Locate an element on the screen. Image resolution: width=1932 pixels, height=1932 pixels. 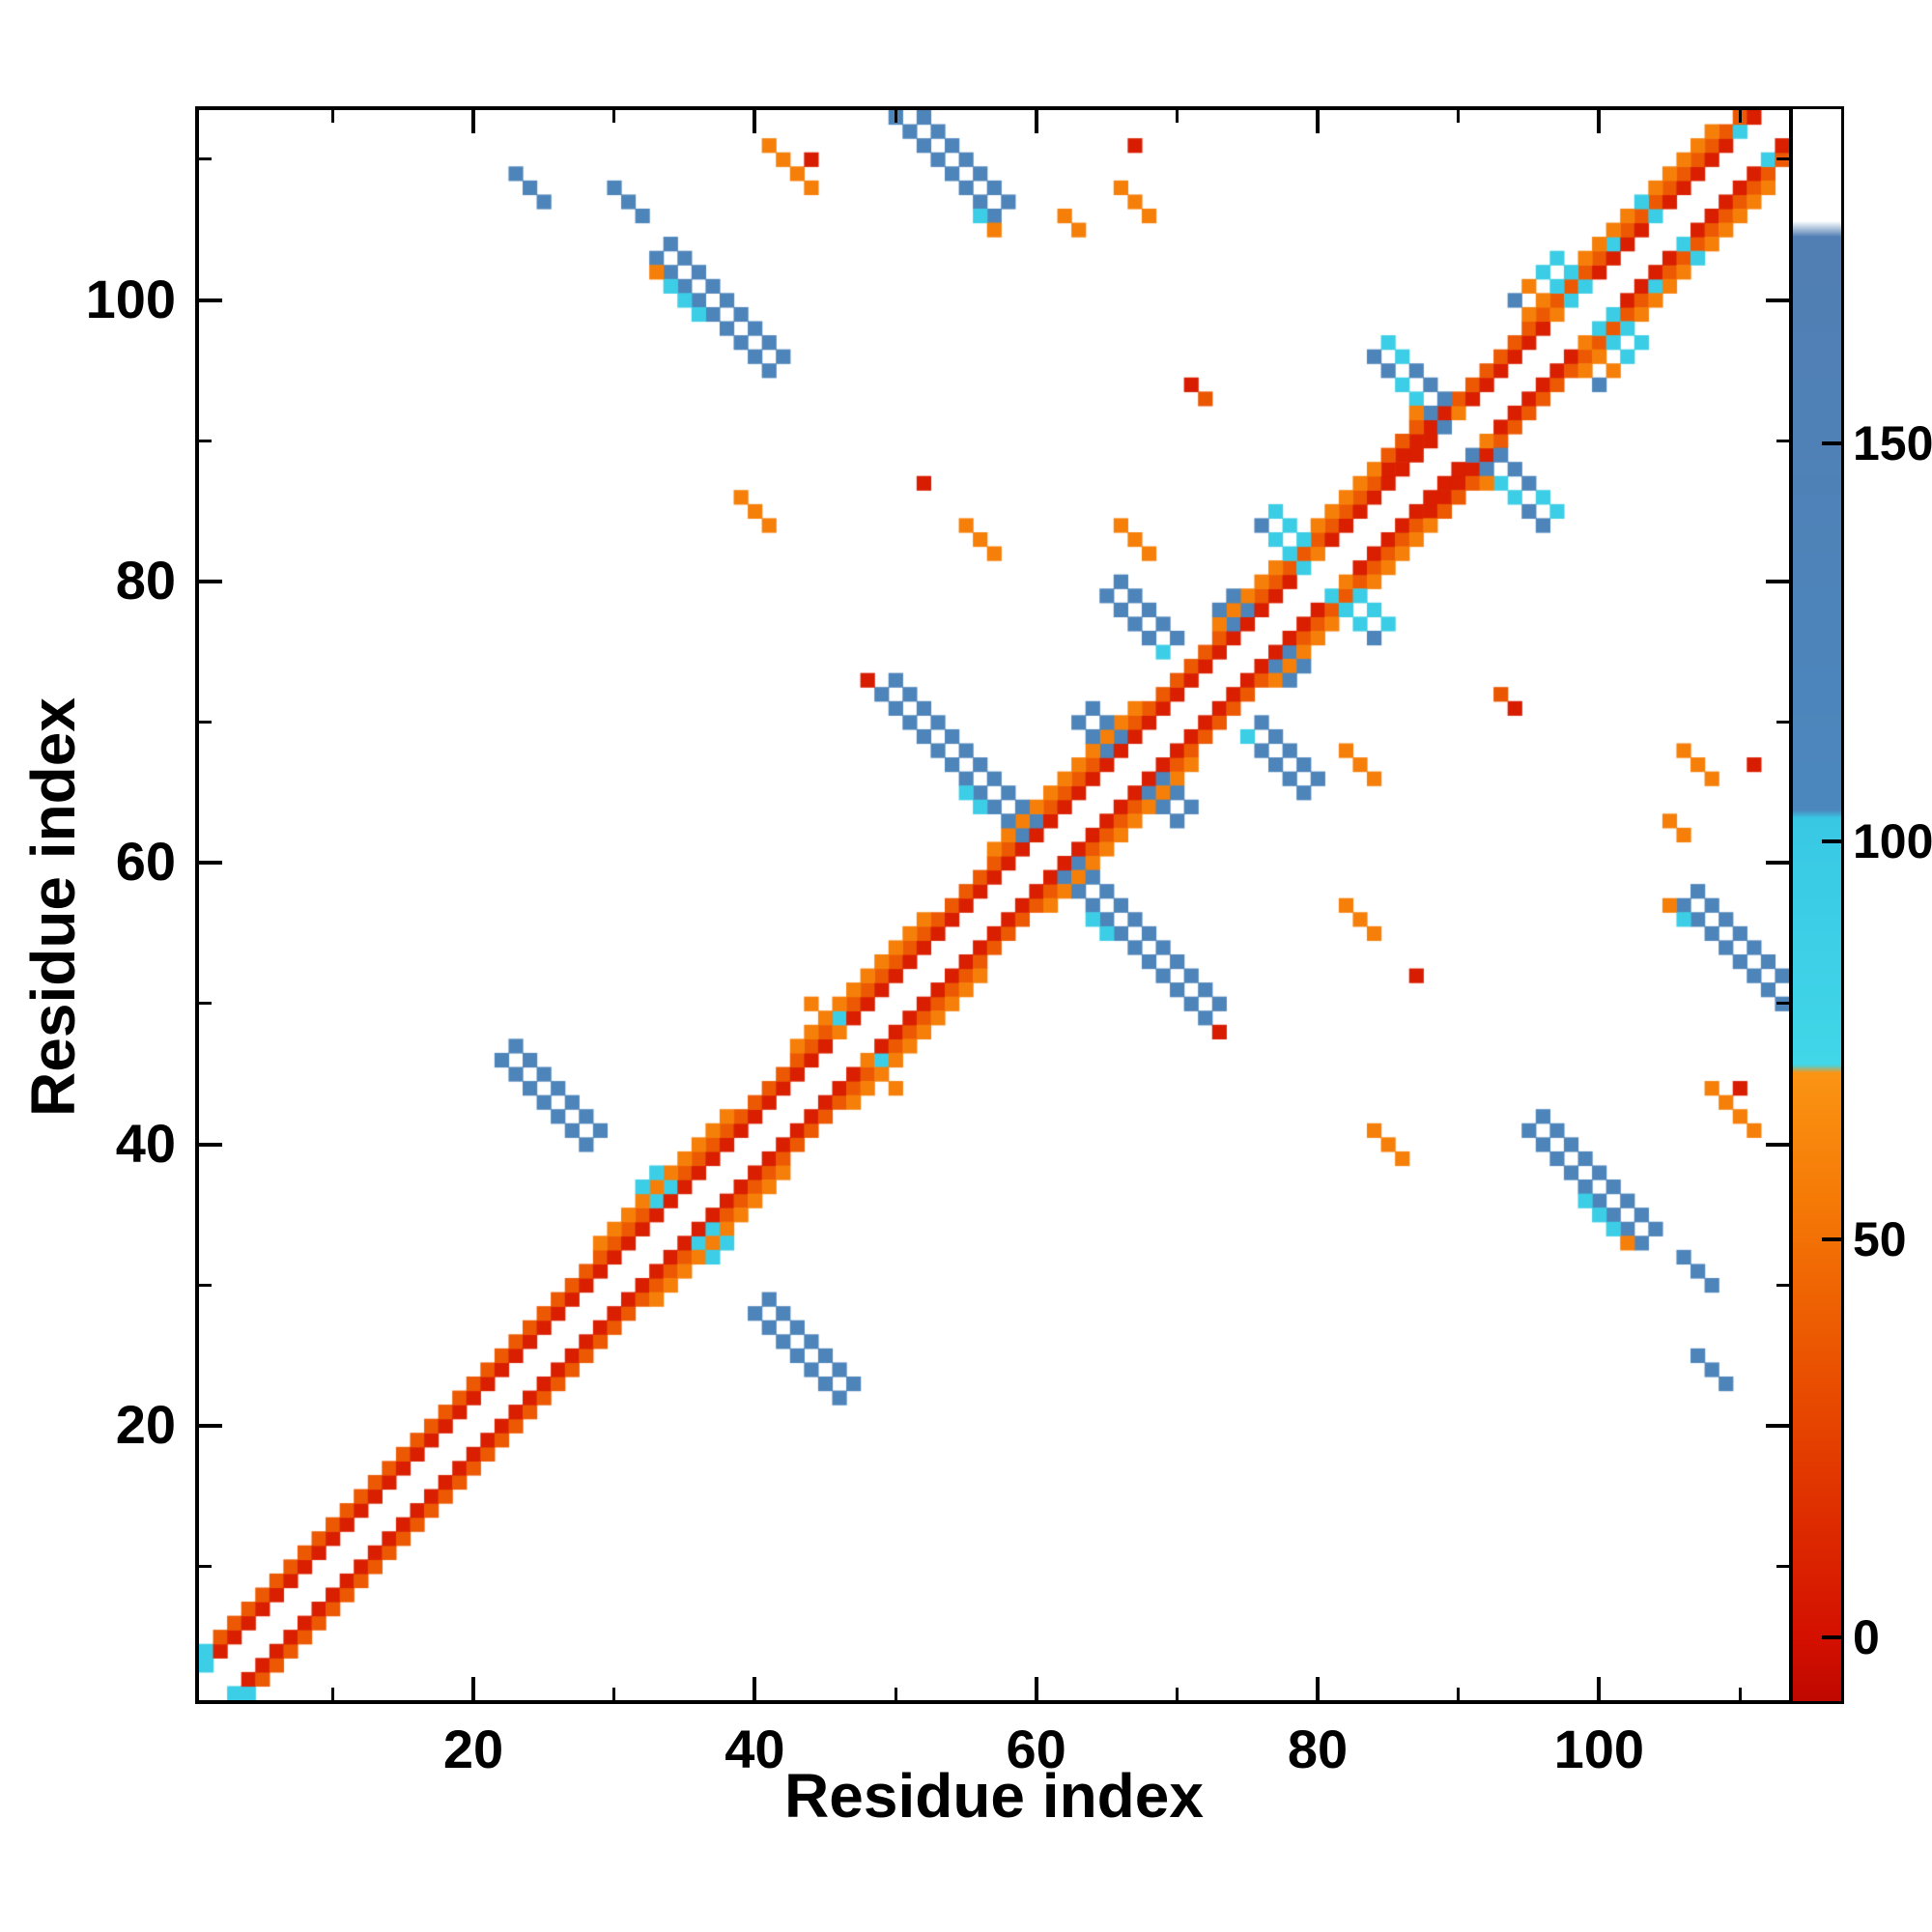
x-tick-label: 100 is located at coordinates (1599, 1749).